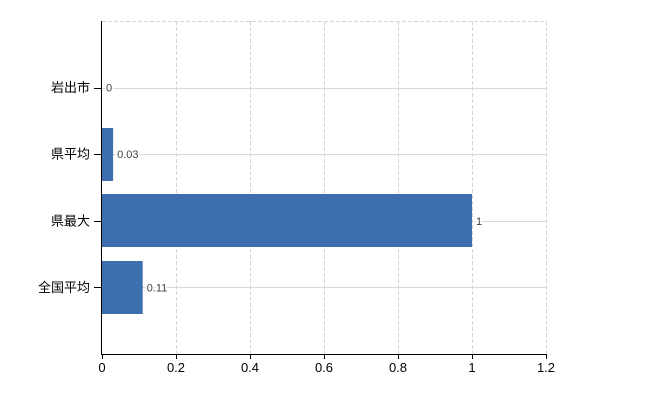  What do you see at coordinates (70, 220) in the screenshot?
I see `y-tick-label: 県最大` at bounding box center [70, 220].